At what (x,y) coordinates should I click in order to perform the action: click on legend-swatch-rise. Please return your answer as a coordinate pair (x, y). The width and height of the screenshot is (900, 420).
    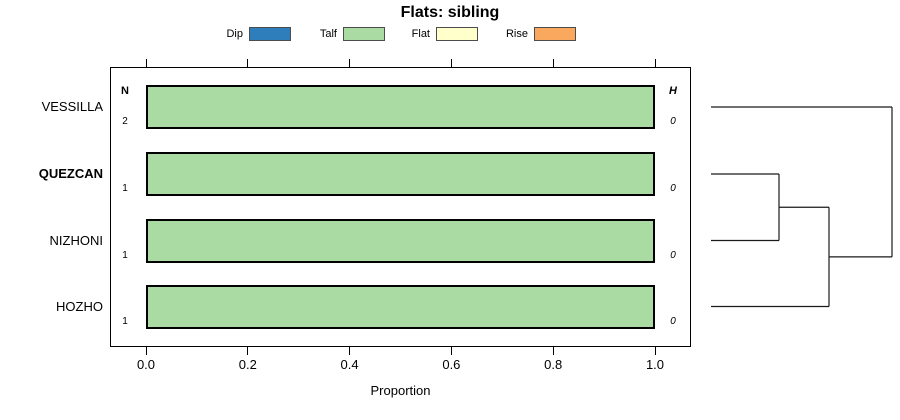
    Looking at the image, I should click on (555, 34).